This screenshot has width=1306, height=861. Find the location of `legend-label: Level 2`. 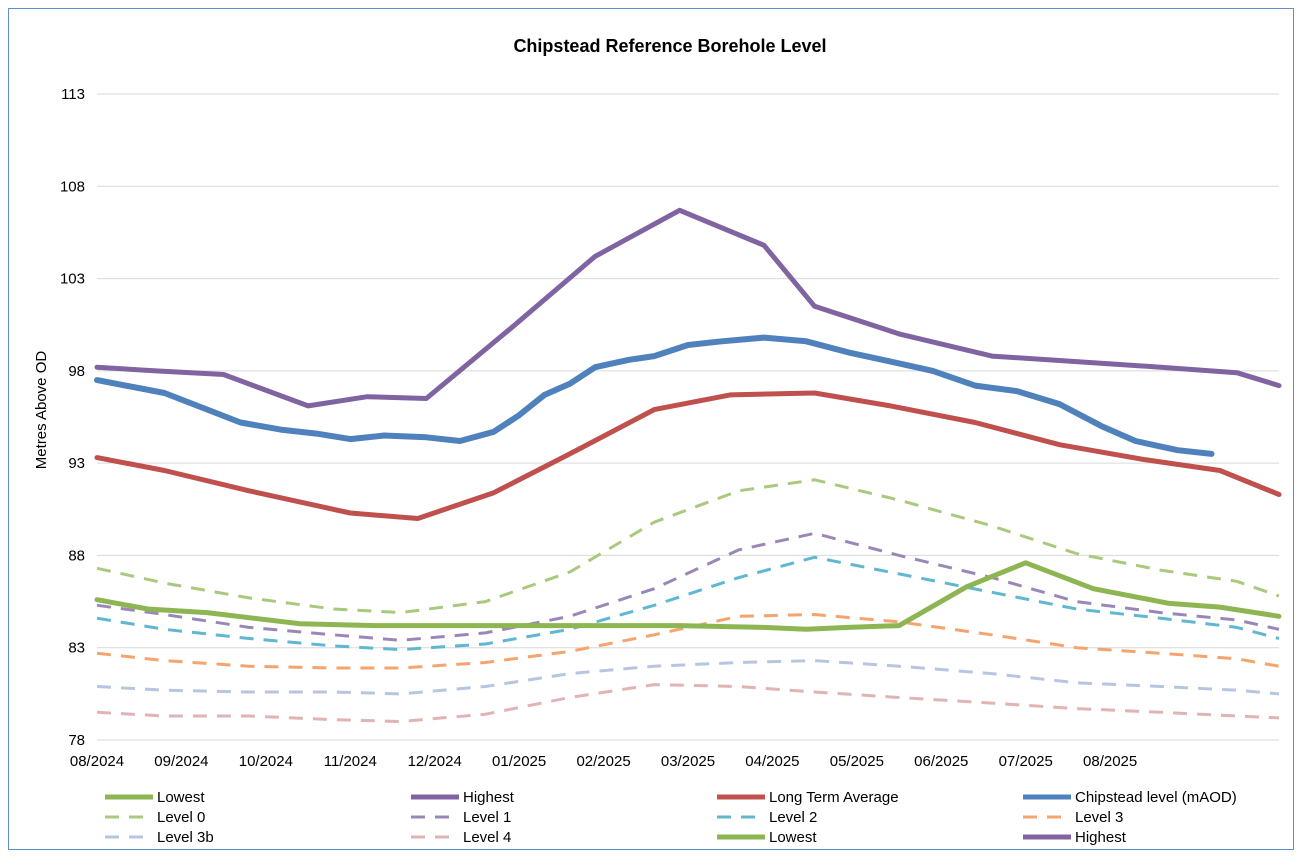

legend-label: Level 2 is located at coordinates (793, 817).